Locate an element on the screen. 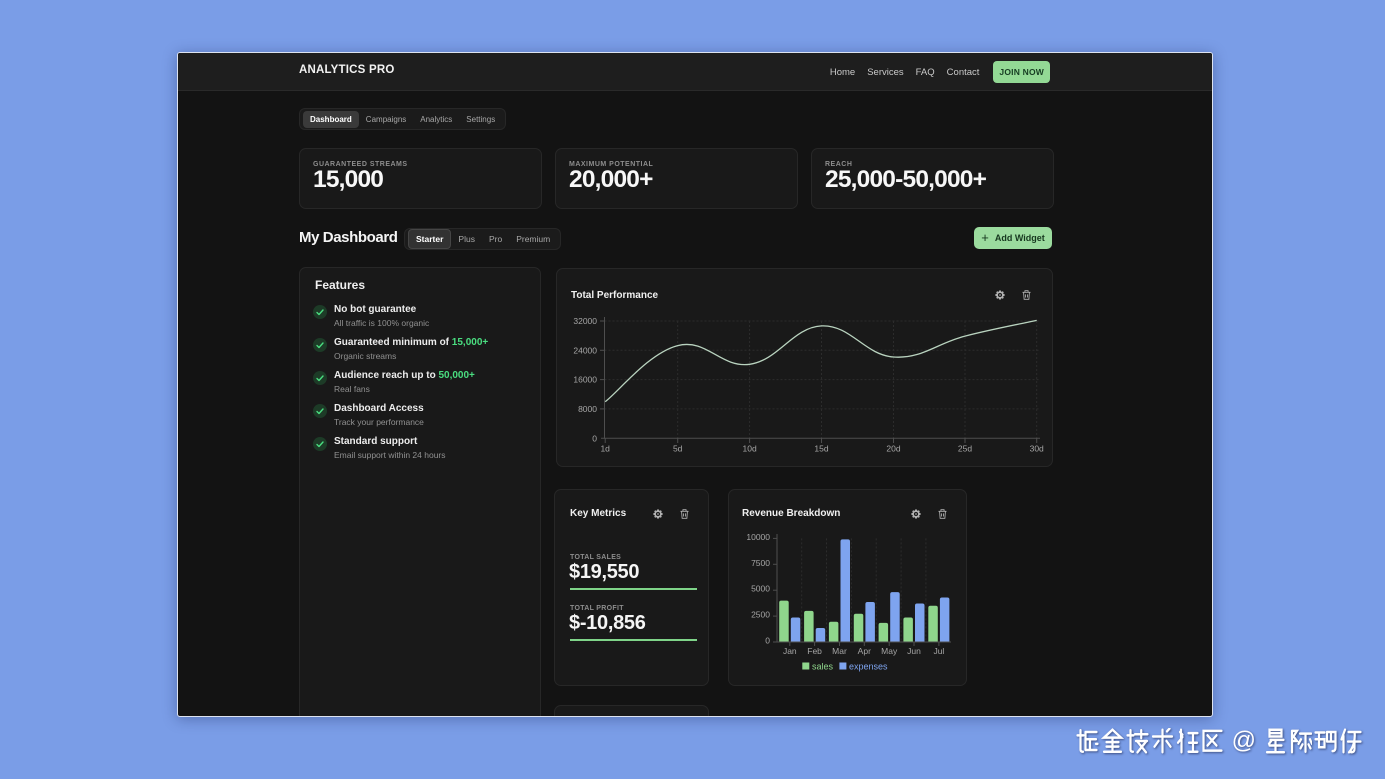 This screenshot has height=779, width=1385. svg-text: 25d is located at coordinates (965, 449).